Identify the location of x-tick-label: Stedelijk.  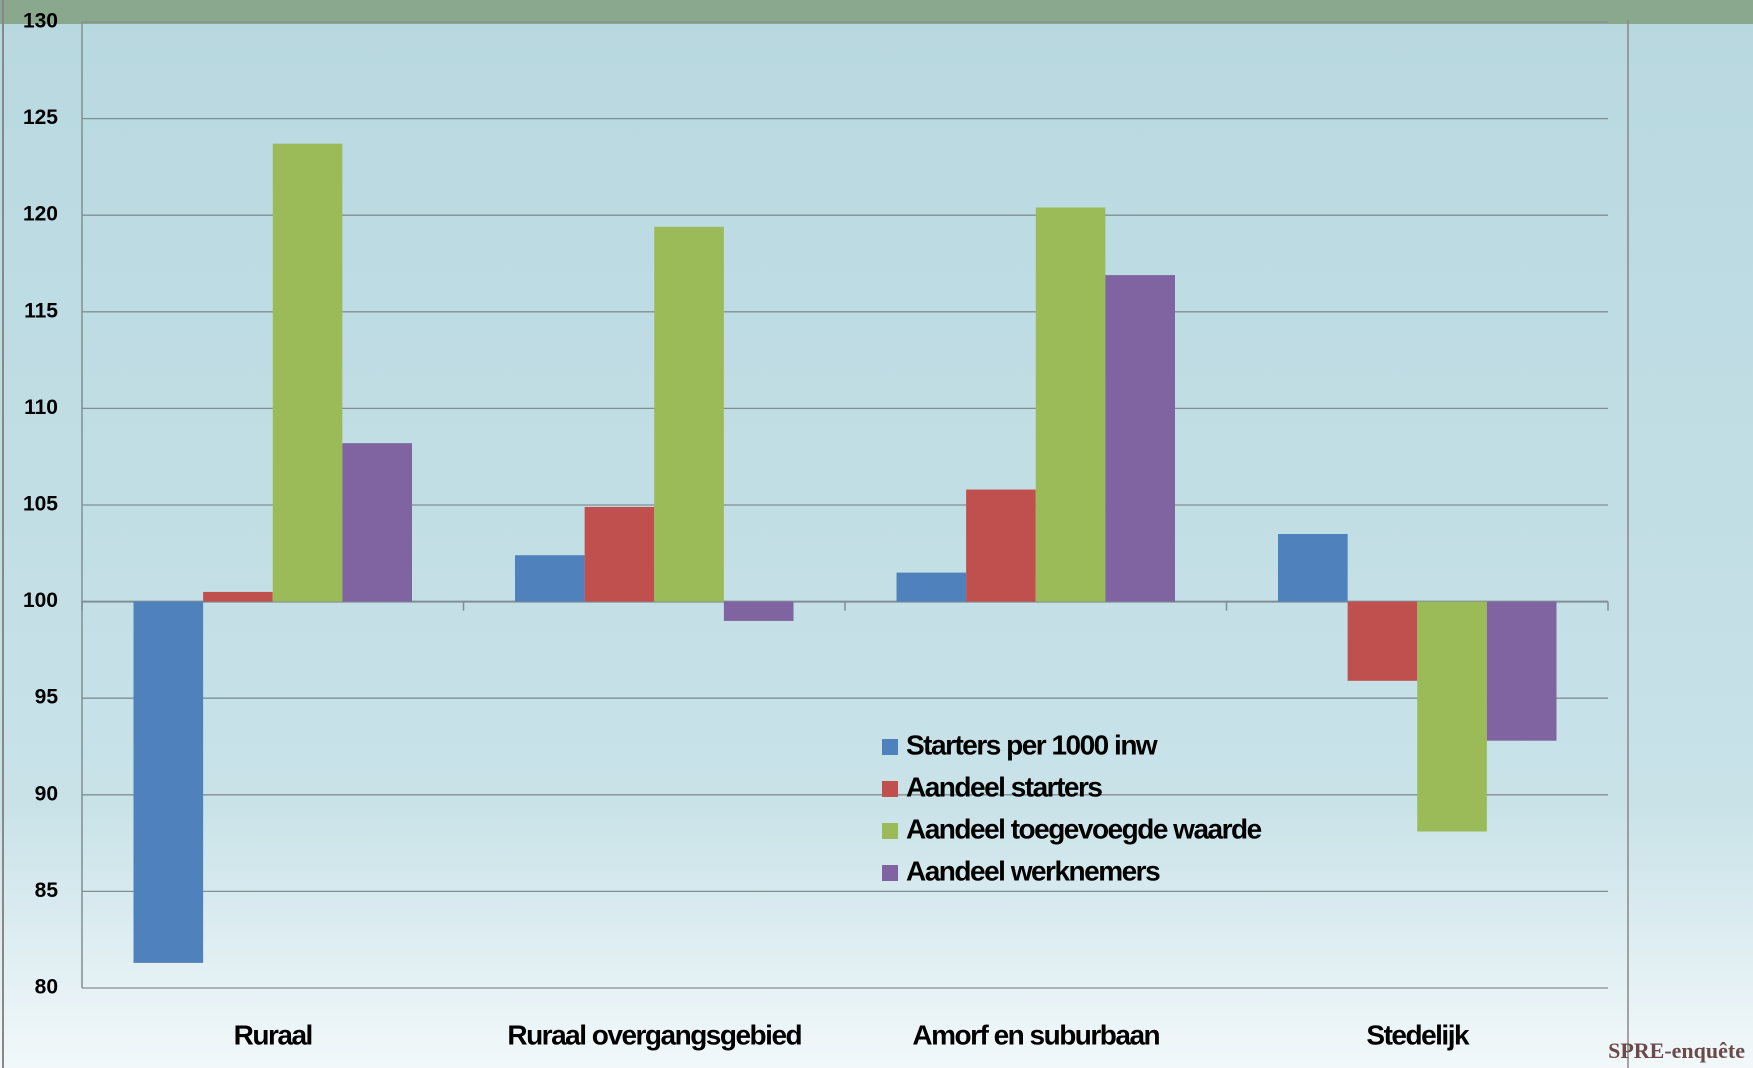
(1418, 1034).